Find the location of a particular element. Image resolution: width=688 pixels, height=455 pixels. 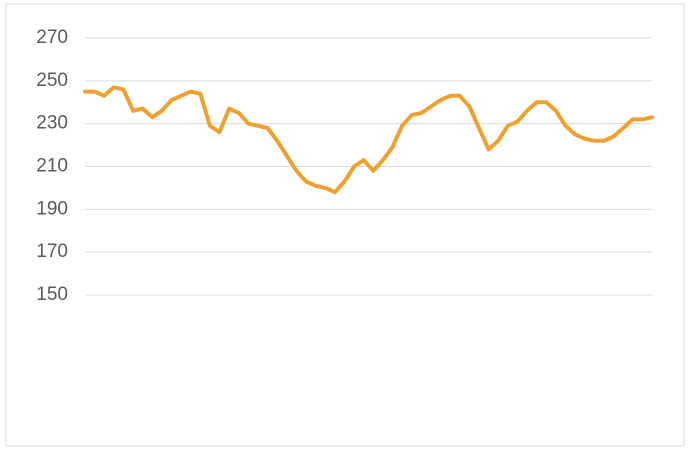

y-tick-label: 190 is located at coordinates (52, 208).